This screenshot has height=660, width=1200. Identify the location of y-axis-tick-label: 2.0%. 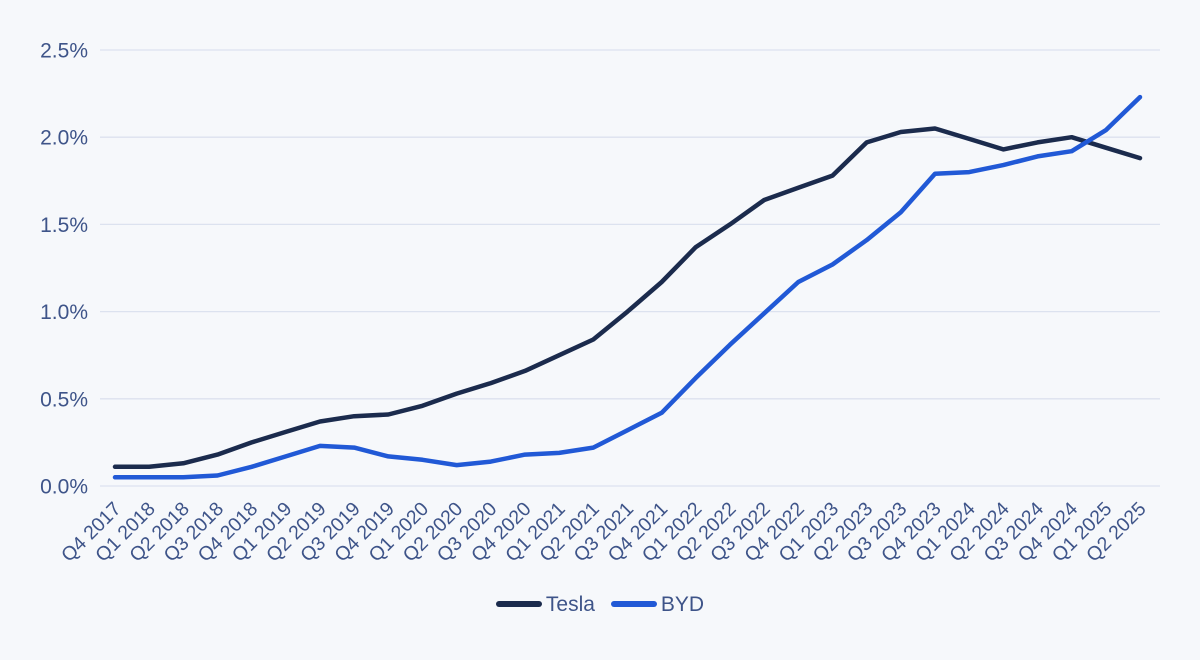
(64, 138).